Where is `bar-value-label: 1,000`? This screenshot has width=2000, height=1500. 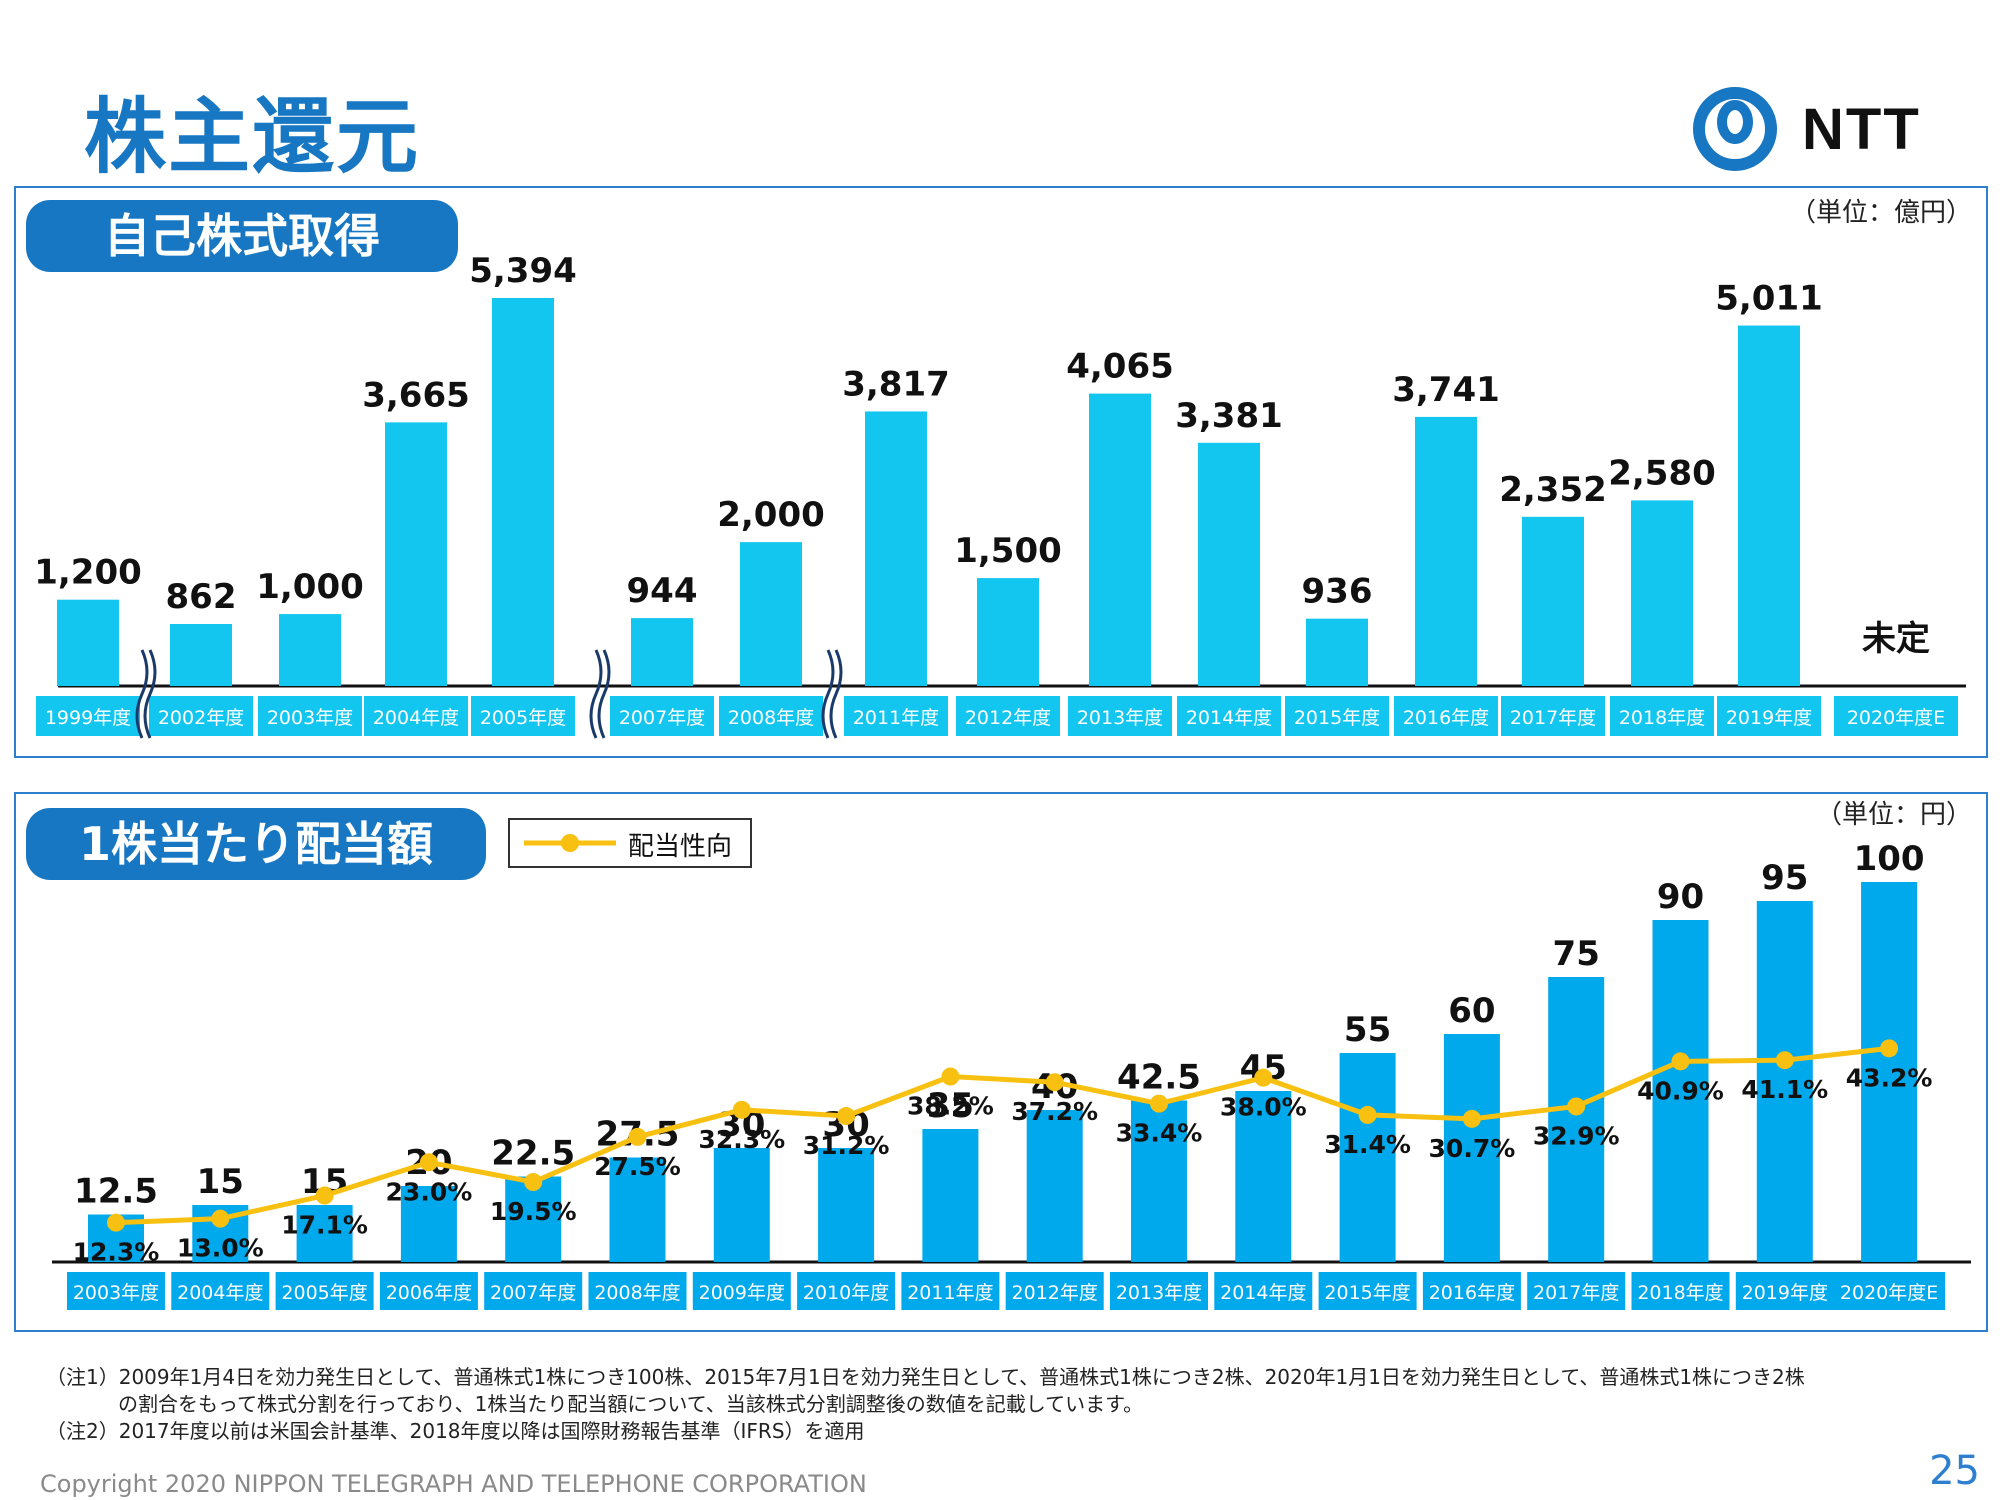 bar-value-label: 1,000 is located at coordinates (310, 587).